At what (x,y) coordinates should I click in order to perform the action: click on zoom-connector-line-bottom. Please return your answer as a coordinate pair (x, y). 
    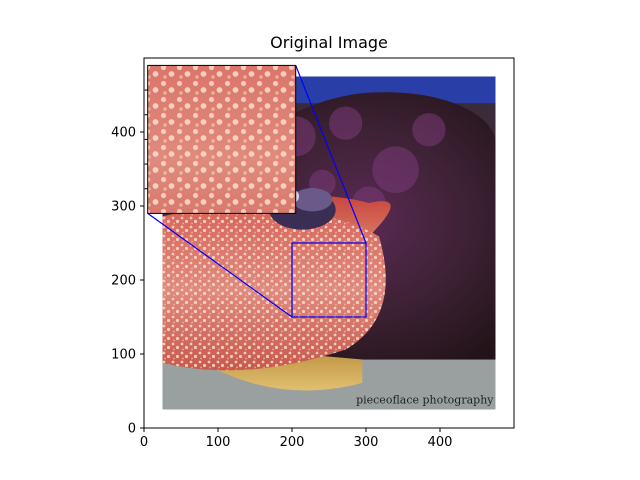
    Looking at the image, I should click on (220, 265).